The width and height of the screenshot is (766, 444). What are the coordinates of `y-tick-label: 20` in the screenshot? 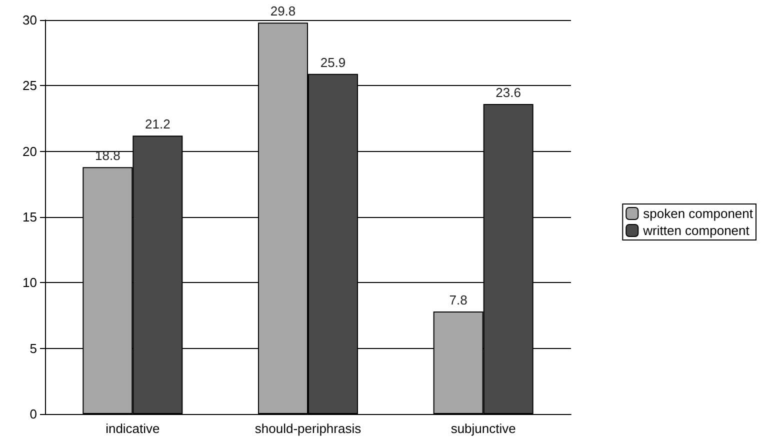 It's located at (29, 151).